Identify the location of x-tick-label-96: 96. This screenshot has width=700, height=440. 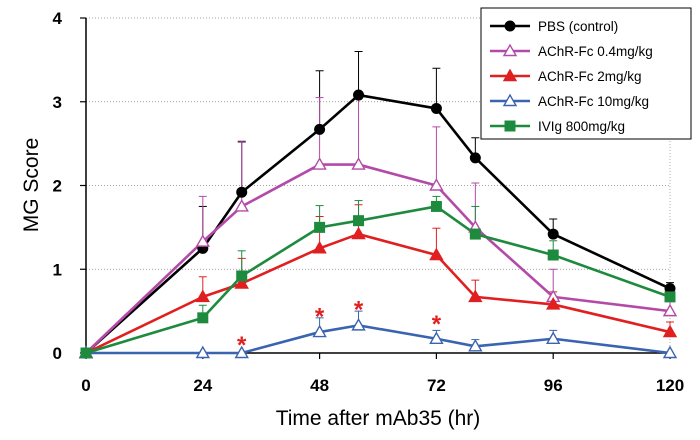
(553, 385).